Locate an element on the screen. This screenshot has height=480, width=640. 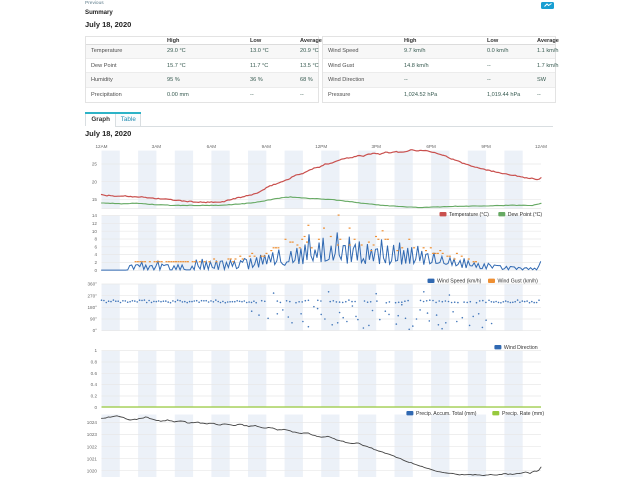
svg-text: 20 is located at coordinates (95, 181).